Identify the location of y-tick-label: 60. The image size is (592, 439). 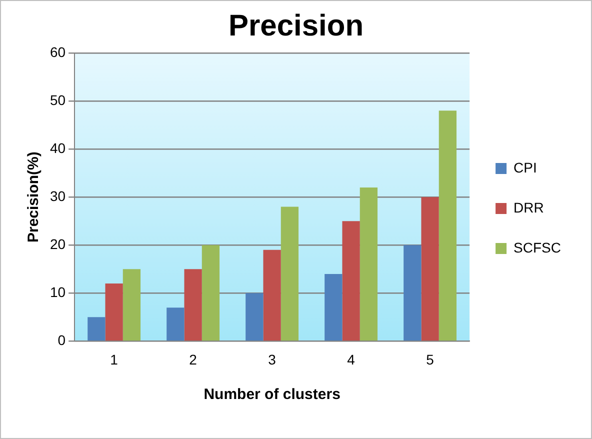
(58, 52).